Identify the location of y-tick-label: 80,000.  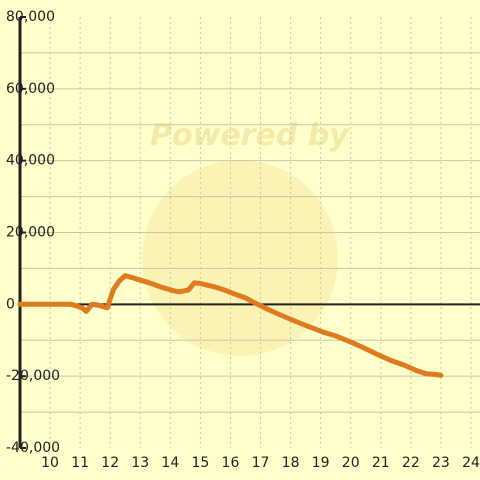
(30, 17).